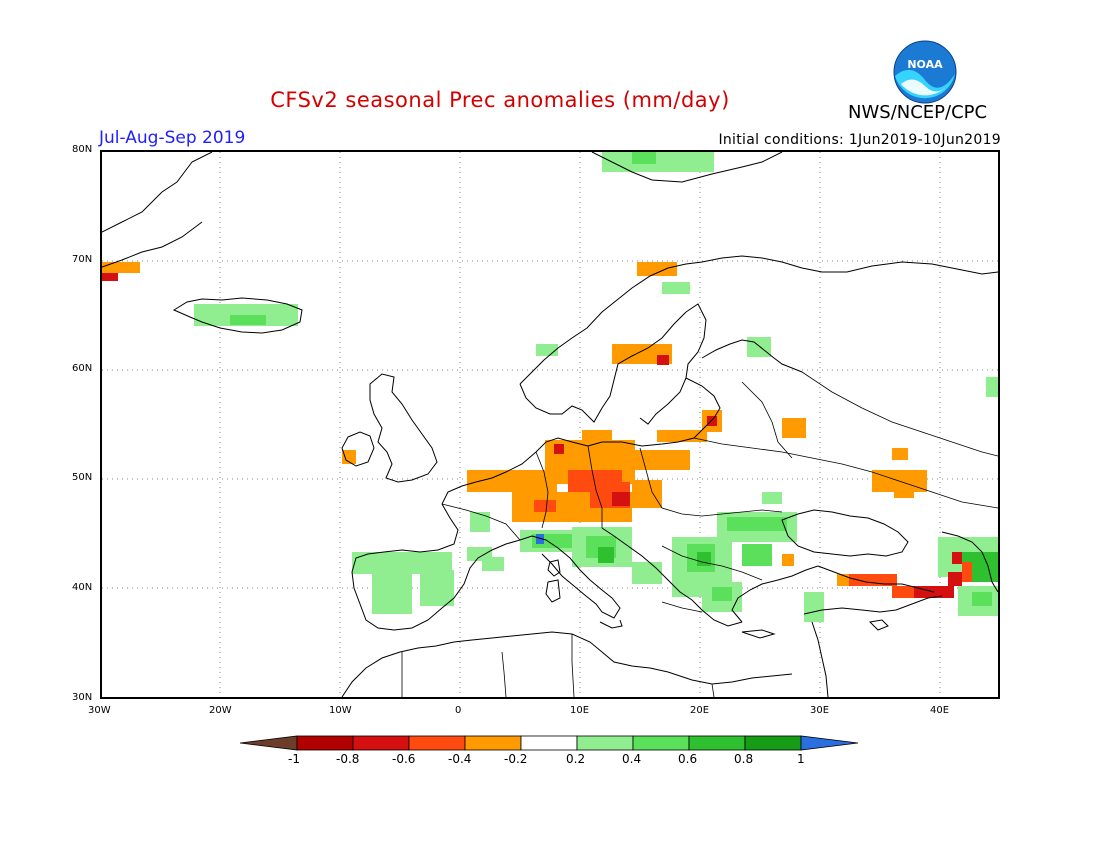 This screenshot has width=1100, height=850. What do you see at coordinates (859, 140) in the screenshot?
I see `initial-conditions-label: Initial conditions: 1Jun2019-10Jun2019` at bounding box center [859, 140].